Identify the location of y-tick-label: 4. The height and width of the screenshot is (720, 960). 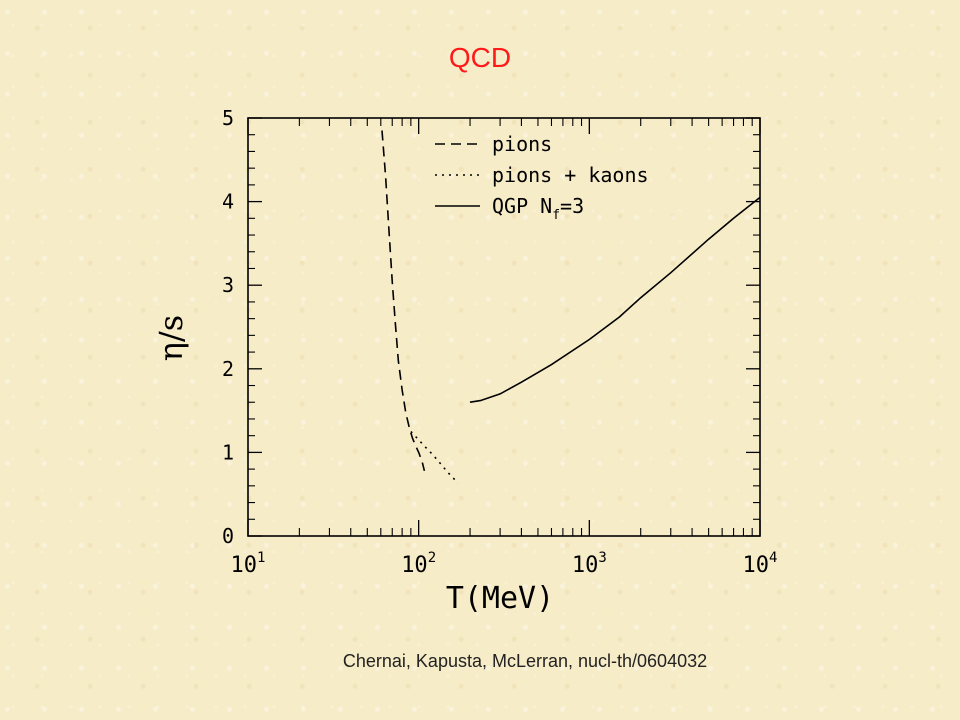
(228, 202).